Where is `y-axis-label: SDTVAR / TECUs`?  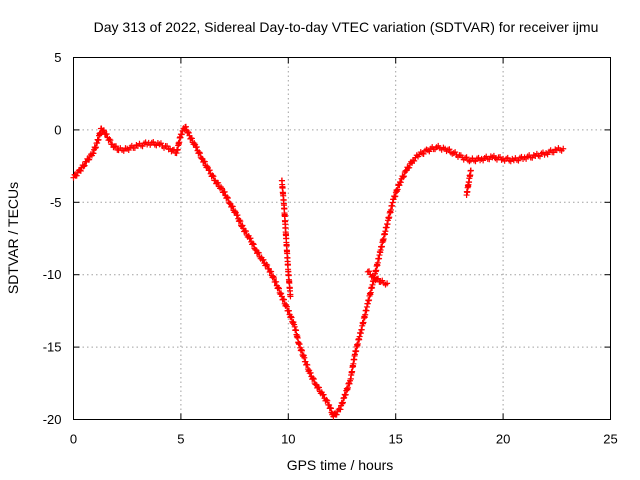 y-axis-label: SDTVAR / TECUs is located at coordinates (13, 238).